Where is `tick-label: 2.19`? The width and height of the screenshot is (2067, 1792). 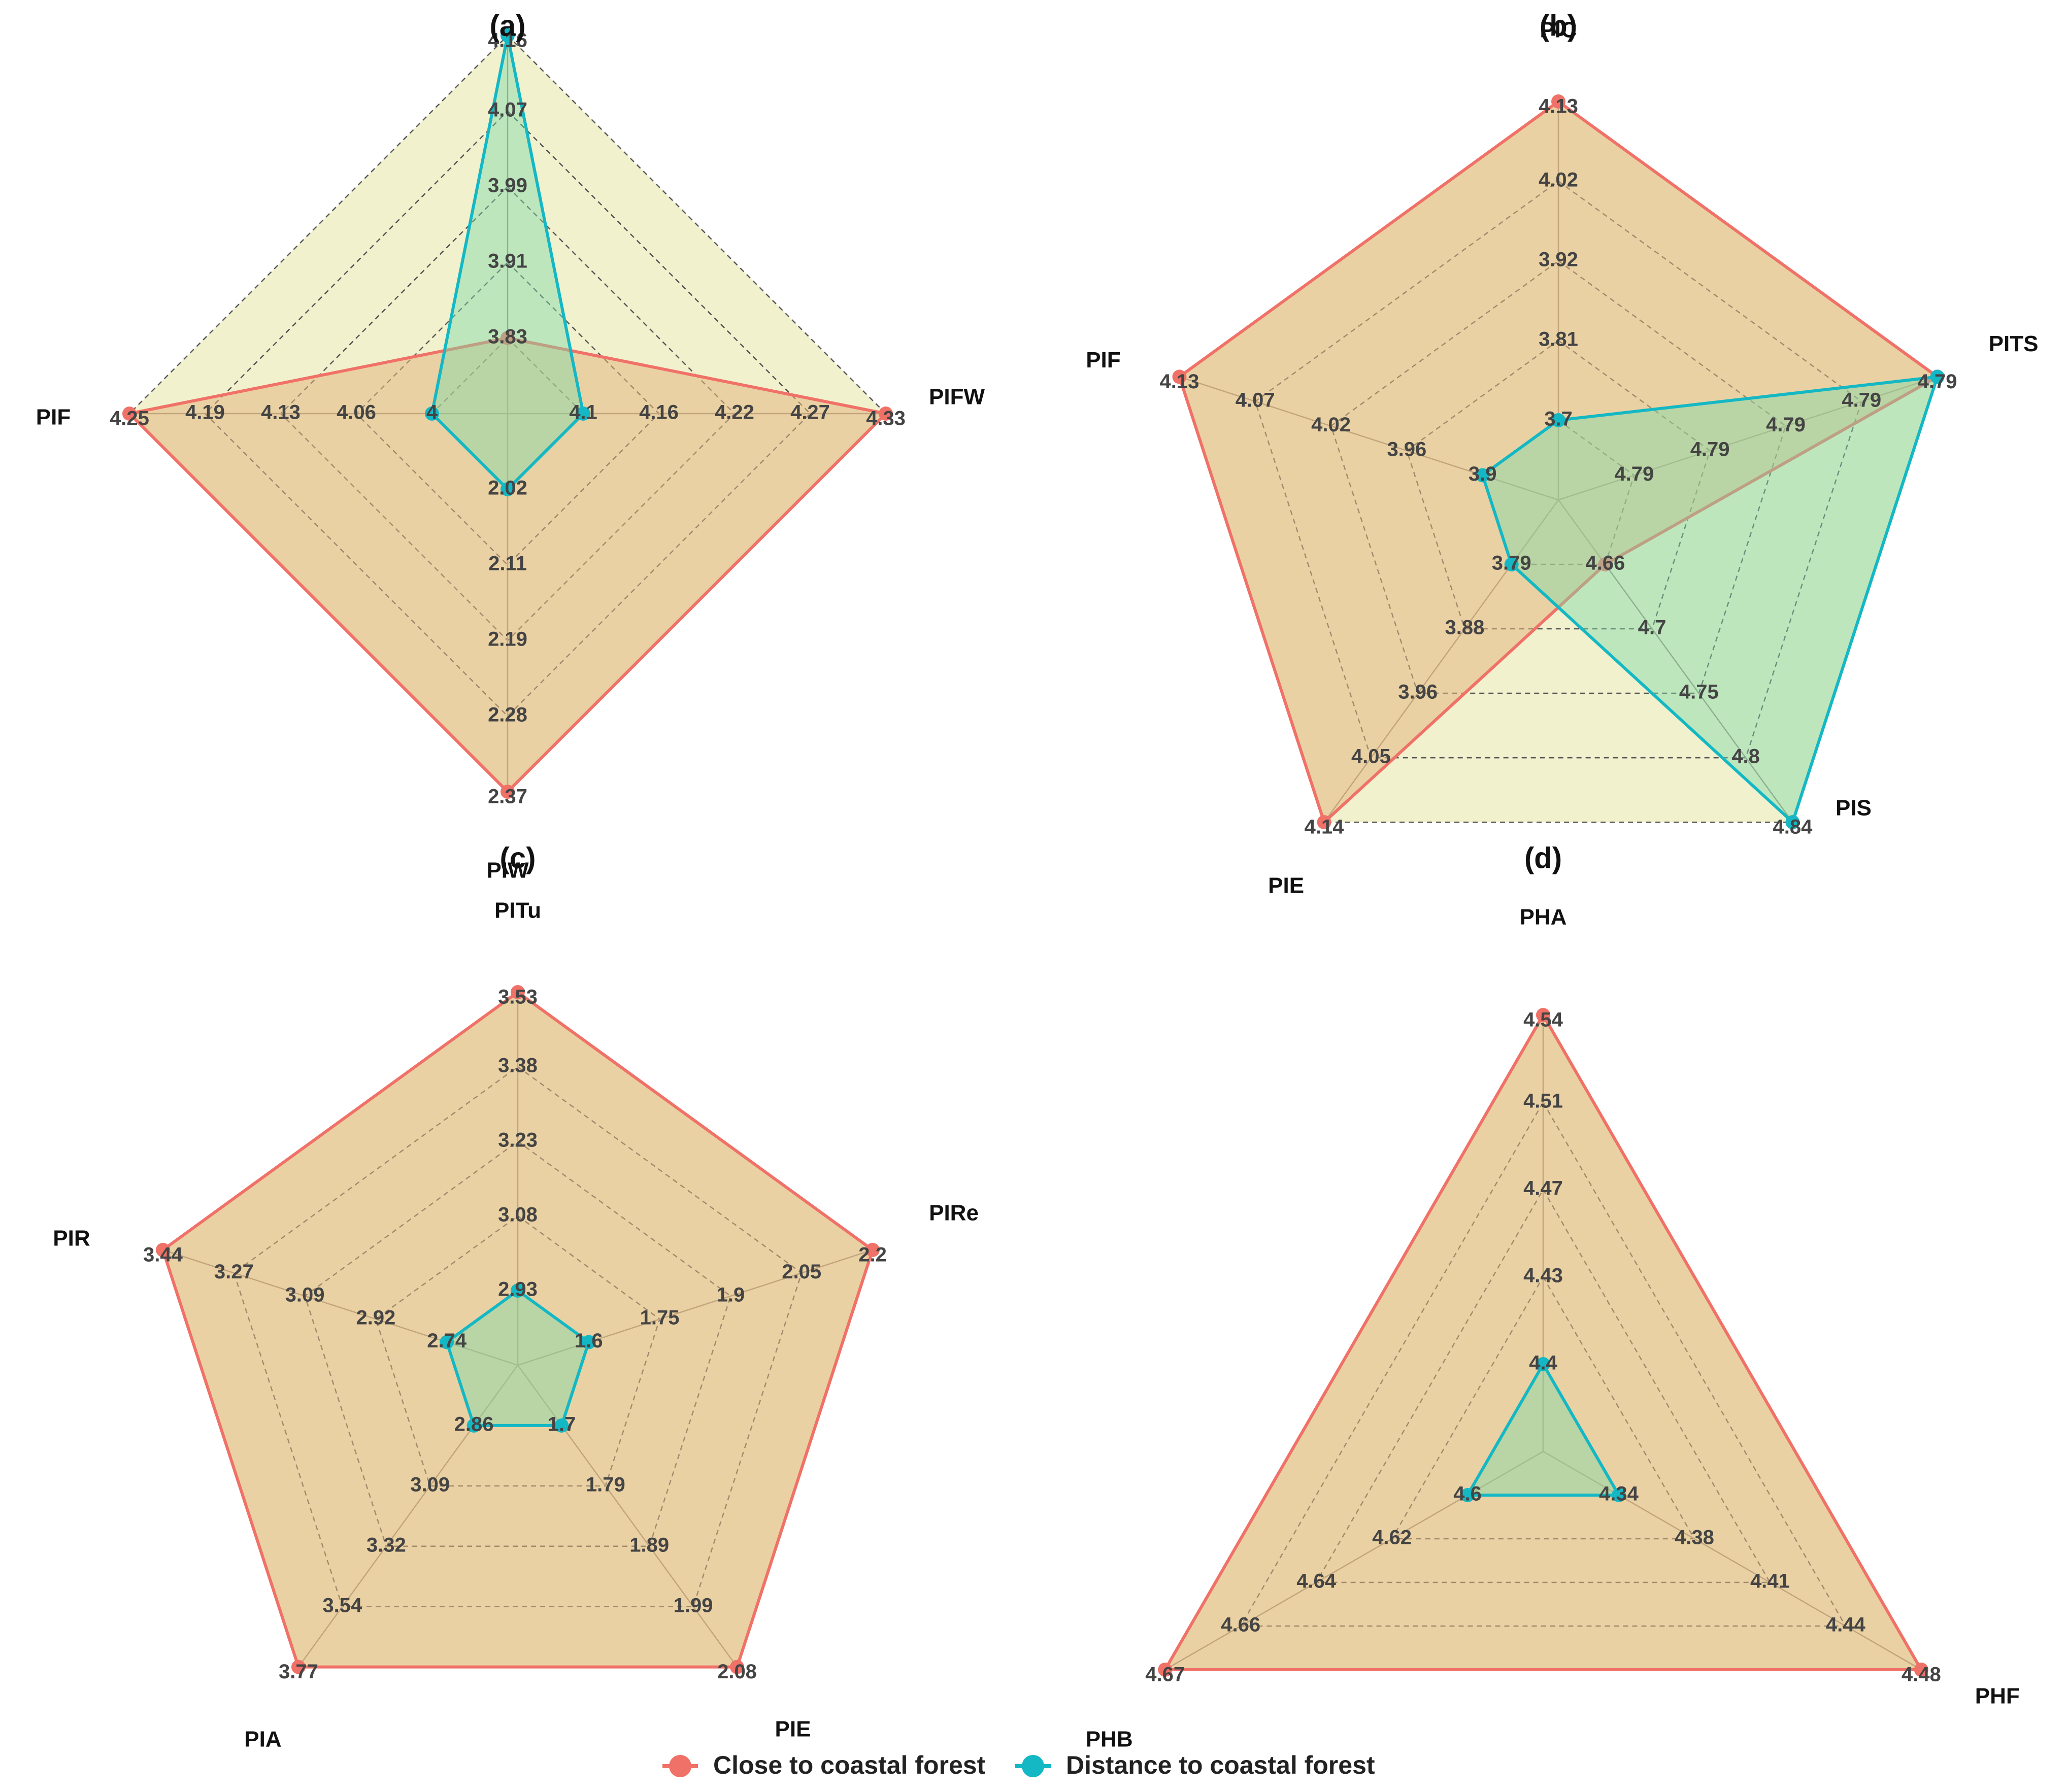
tick-label: 2.19 is located at coordinates (508, 639).